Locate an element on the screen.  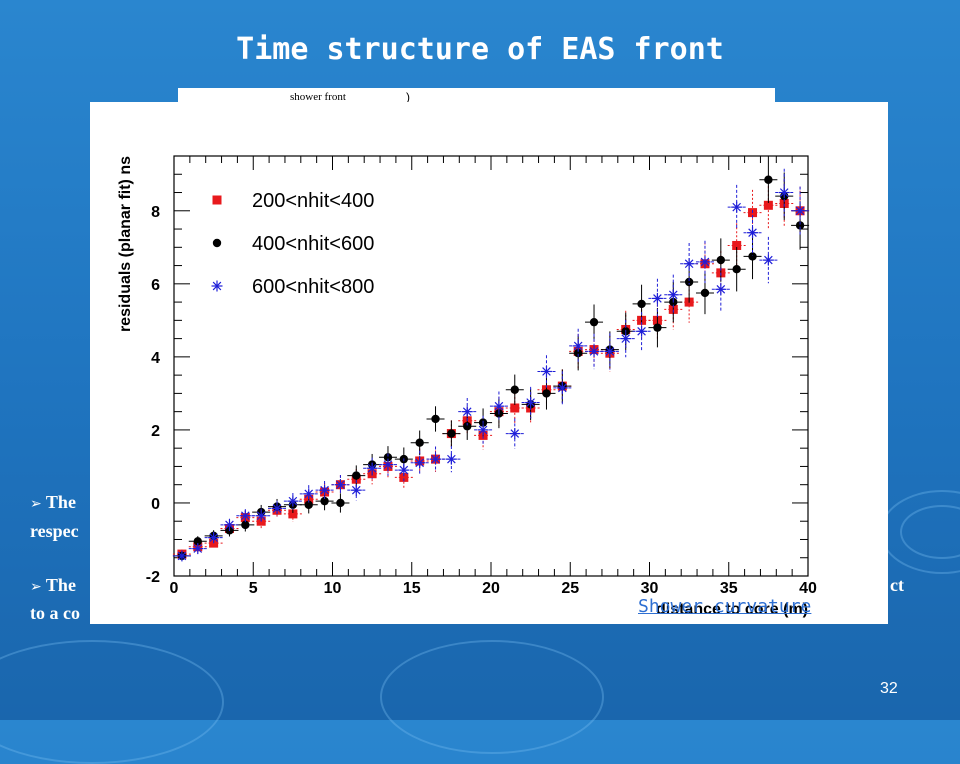
legend-marker-circle is located at coordinates (217, 243).